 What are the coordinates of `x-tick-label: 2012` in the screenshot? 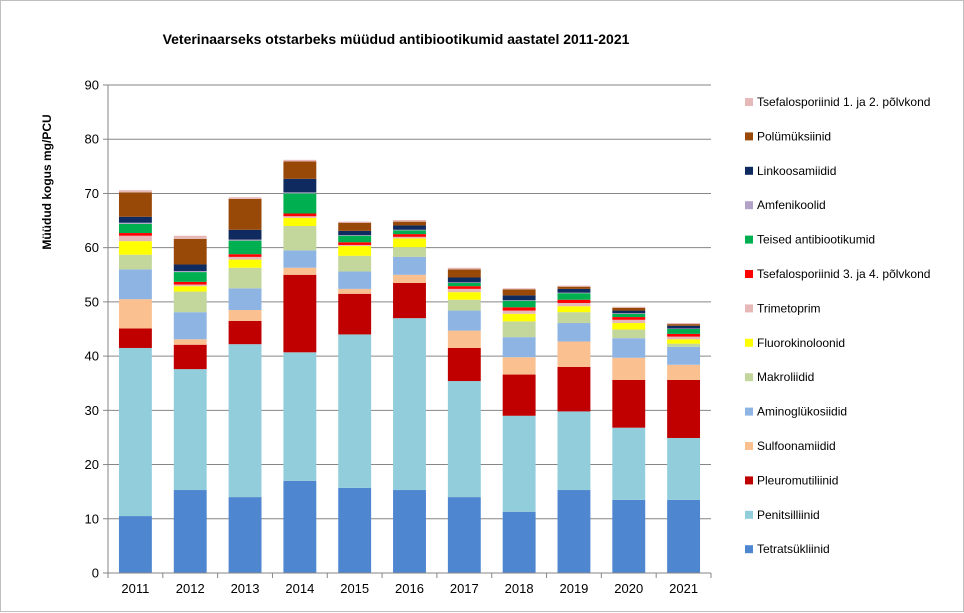 It's located at (190, 588).